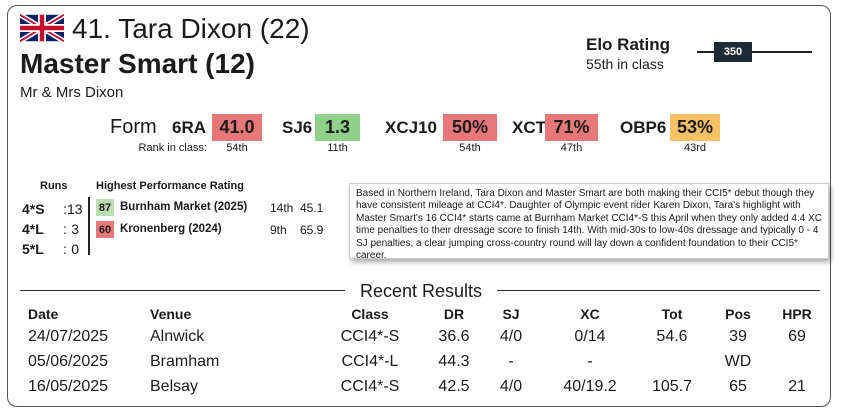 Image resolution: width=842 pixels, height=415 pixels. I want to click on column-header: SJ, so click(511, 314).